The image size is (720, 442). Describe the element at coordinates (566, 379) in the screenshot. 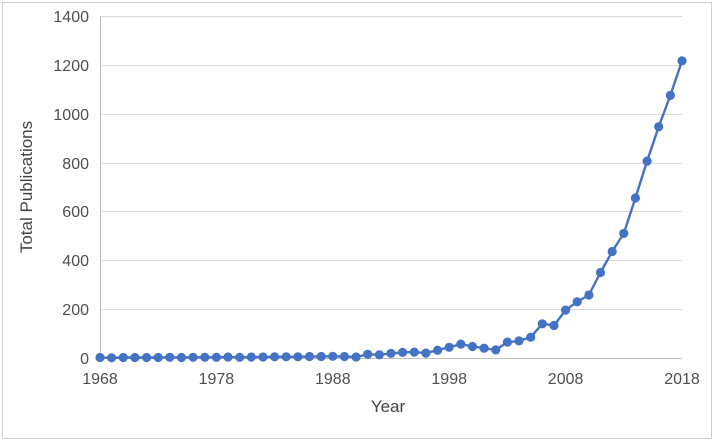

I see `x-tick-label: 2008` at that location.